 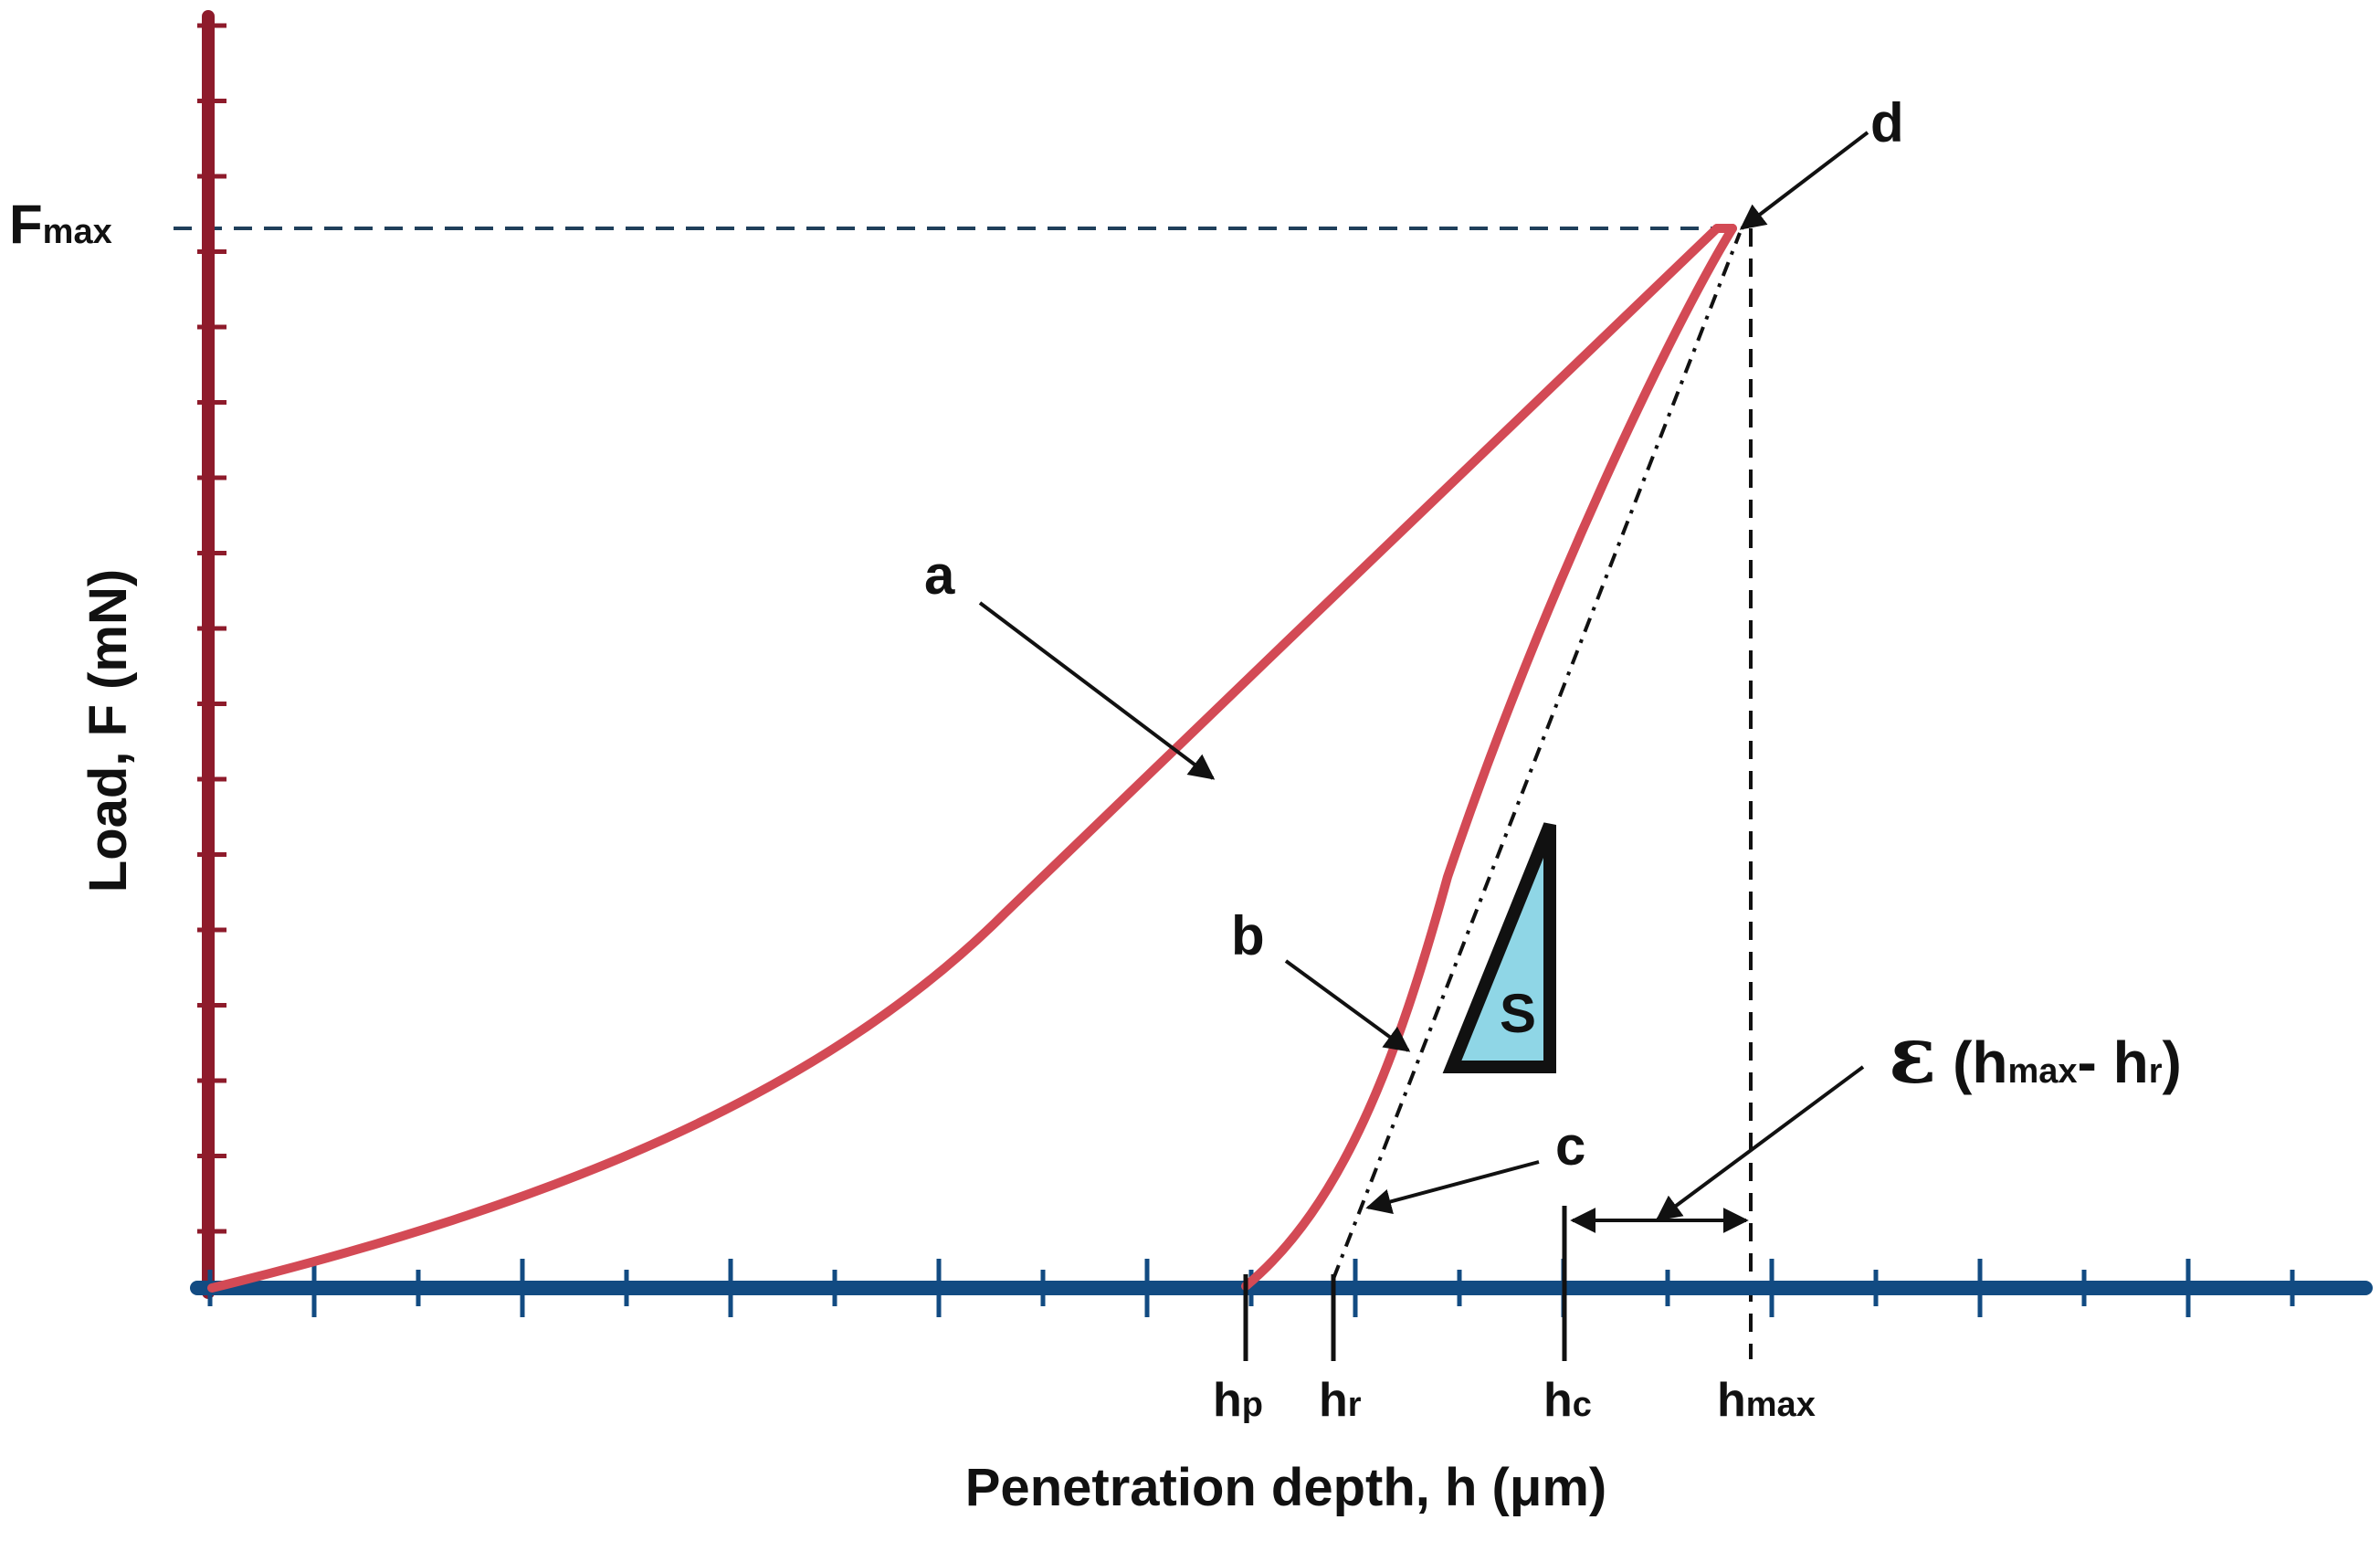 What do you see at coordinates (1355, 1405) in the screenshot?
I see `hr-sub: r` at bounding box center [1355, 1405].